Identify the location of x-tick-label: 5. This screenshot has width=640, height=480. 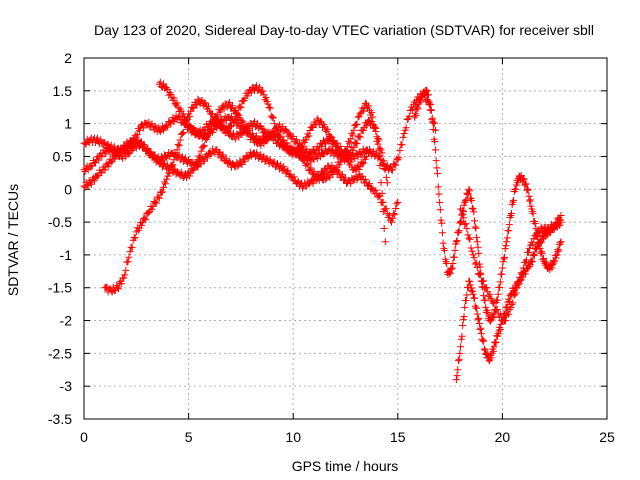
(189, 437).